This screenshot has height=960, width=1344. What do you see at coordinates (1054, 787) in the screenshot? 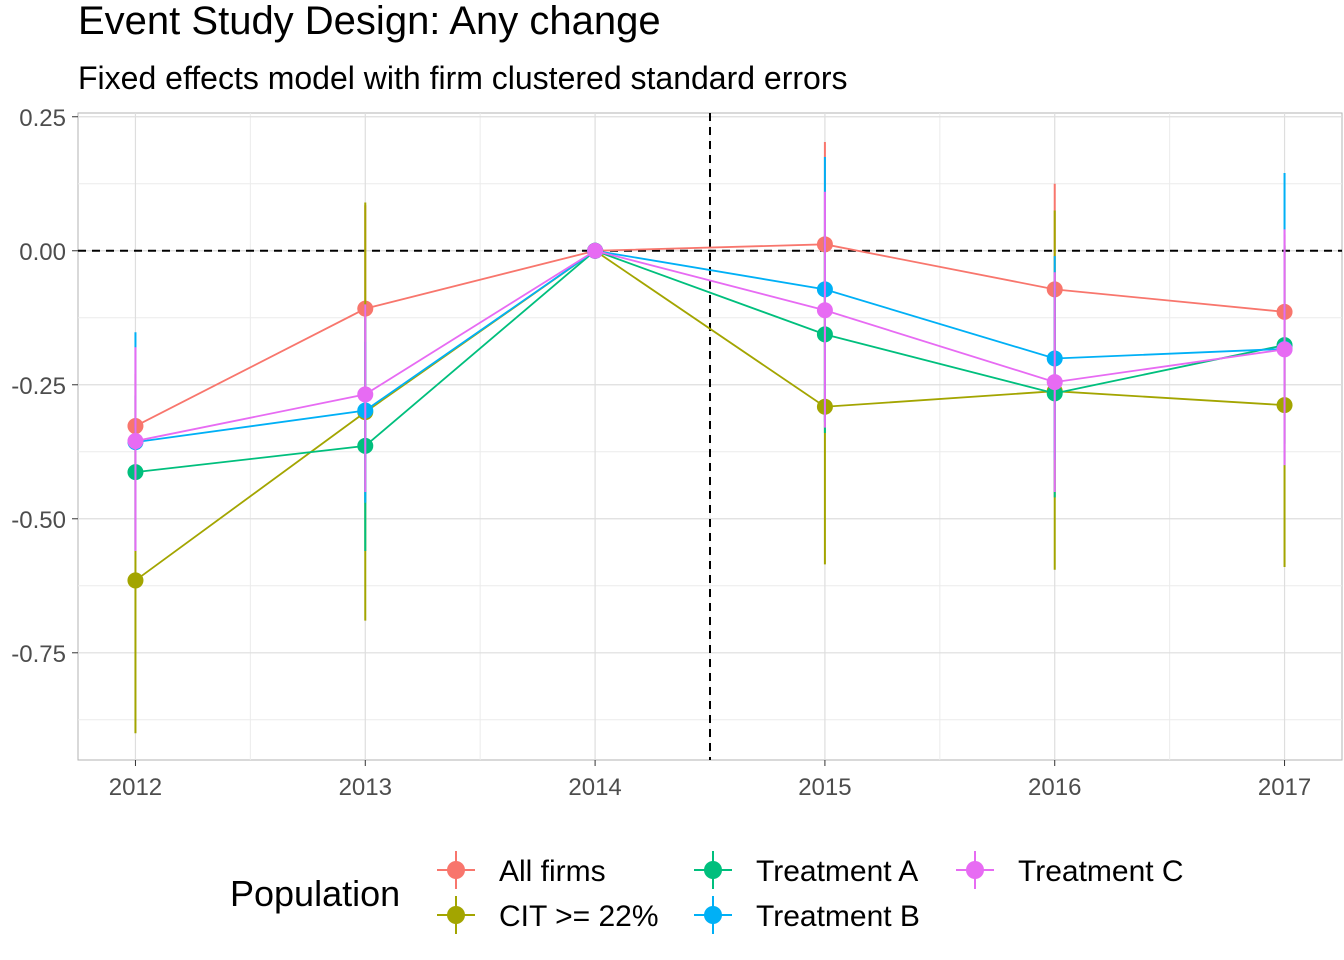
I see `x-tick-label: 2016` at bounding box center [1054, 787].